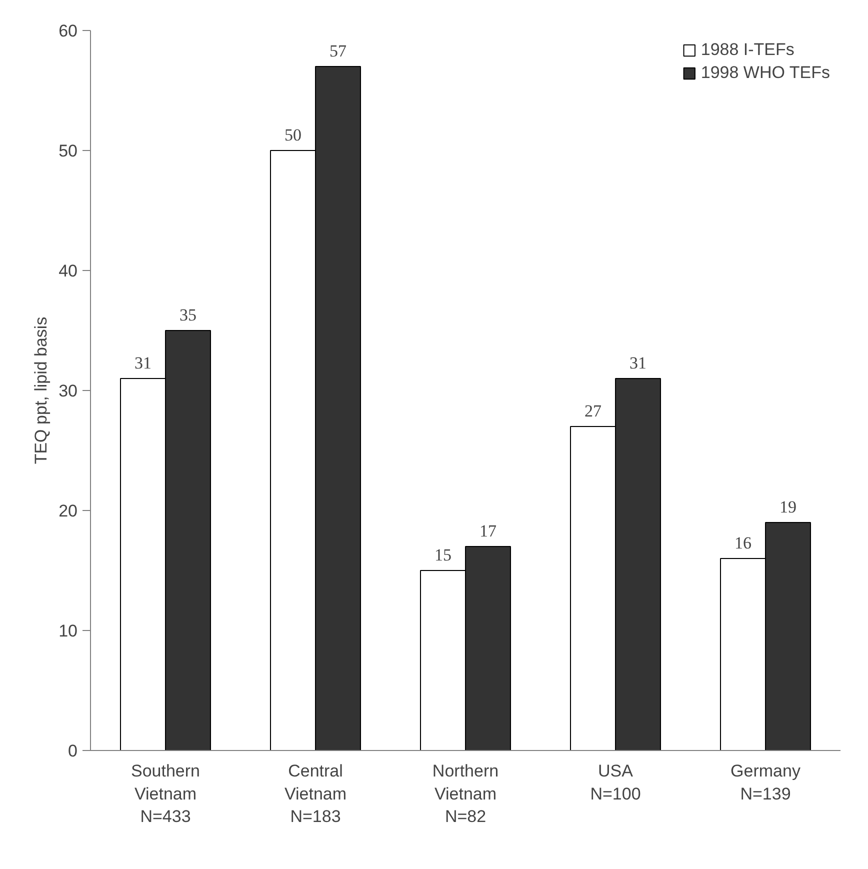 The image size is (868, 869). Describe the element at coordinates (68, 631) in the screenshot. I see `y-tick-label: 10` at that location.